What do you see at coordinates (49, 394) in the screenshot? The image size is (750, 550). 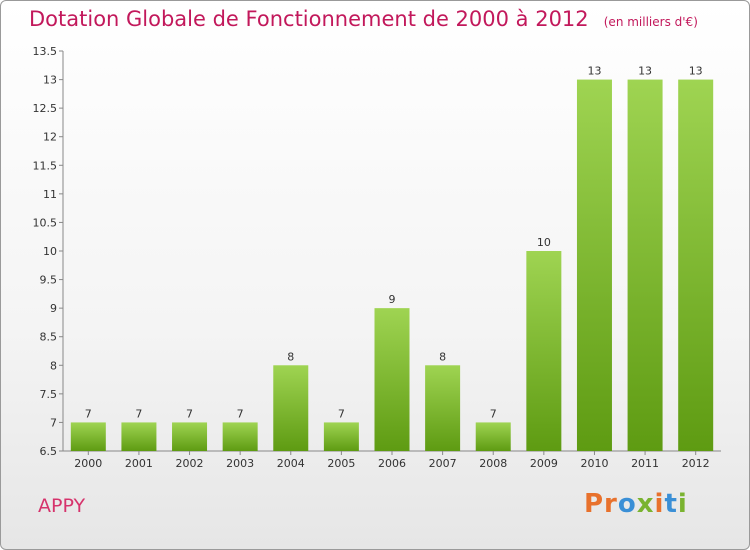 I see `y-tick-label: 7.5` at bounding box center [49, 394].